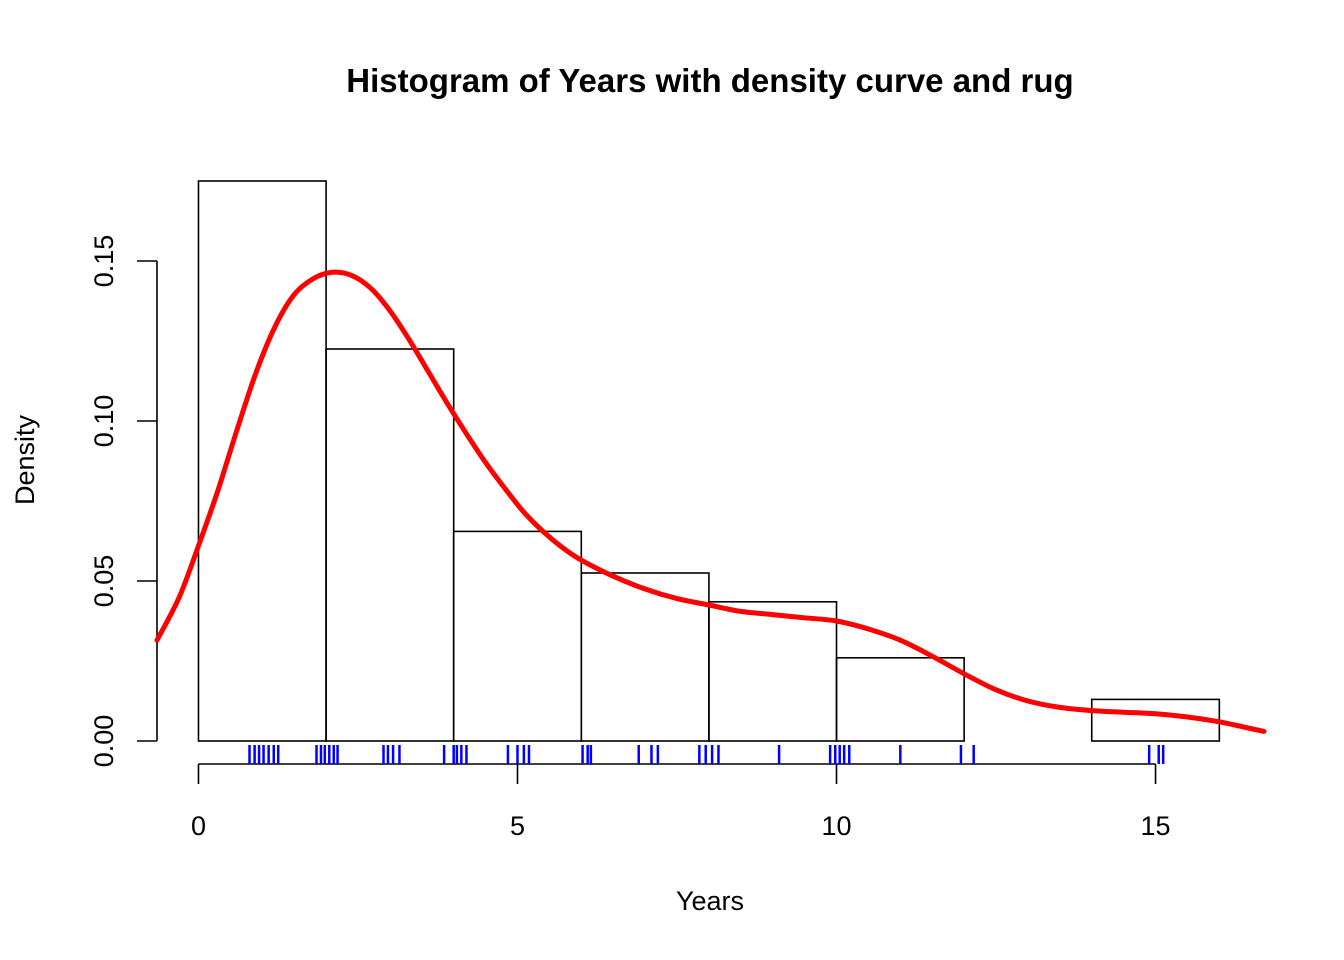 This screenshot has width=1344, height=960. What do you see at coordinates (836, 826) in the screenshot?
I see `x-tick-label: 10` at bounding box center [836, 826].